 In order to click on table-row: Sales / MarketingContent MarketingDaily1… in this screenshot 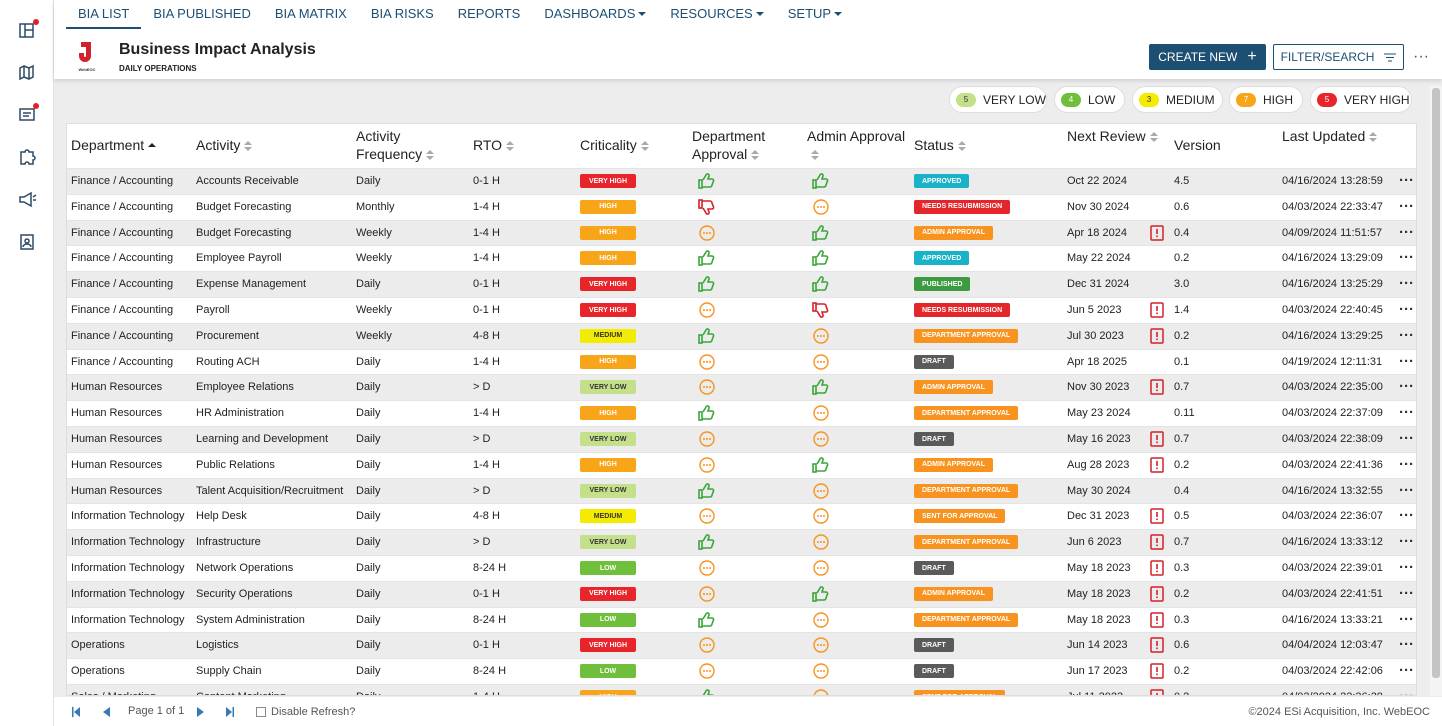, I will do `click(742, 690)`.